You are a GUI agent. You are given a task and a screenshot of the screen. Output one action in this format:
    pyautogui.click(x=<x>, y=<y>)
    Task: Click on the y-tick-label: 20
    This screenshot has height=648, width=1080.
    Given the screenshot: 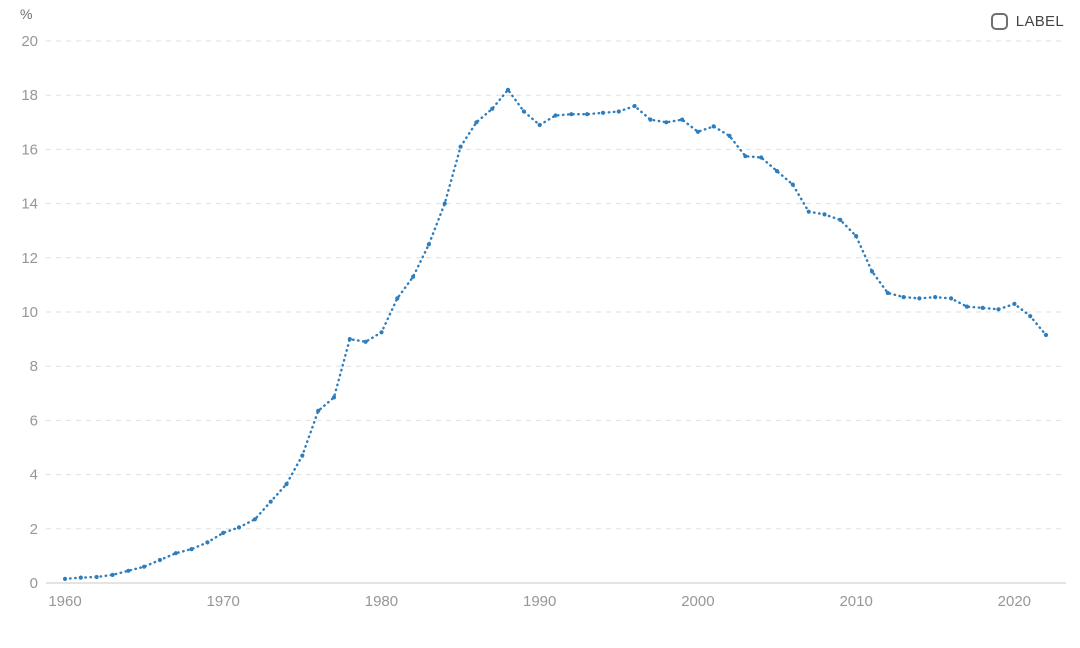 What is the action you would take?
    pyautogui.click(x=29, y=41)
    